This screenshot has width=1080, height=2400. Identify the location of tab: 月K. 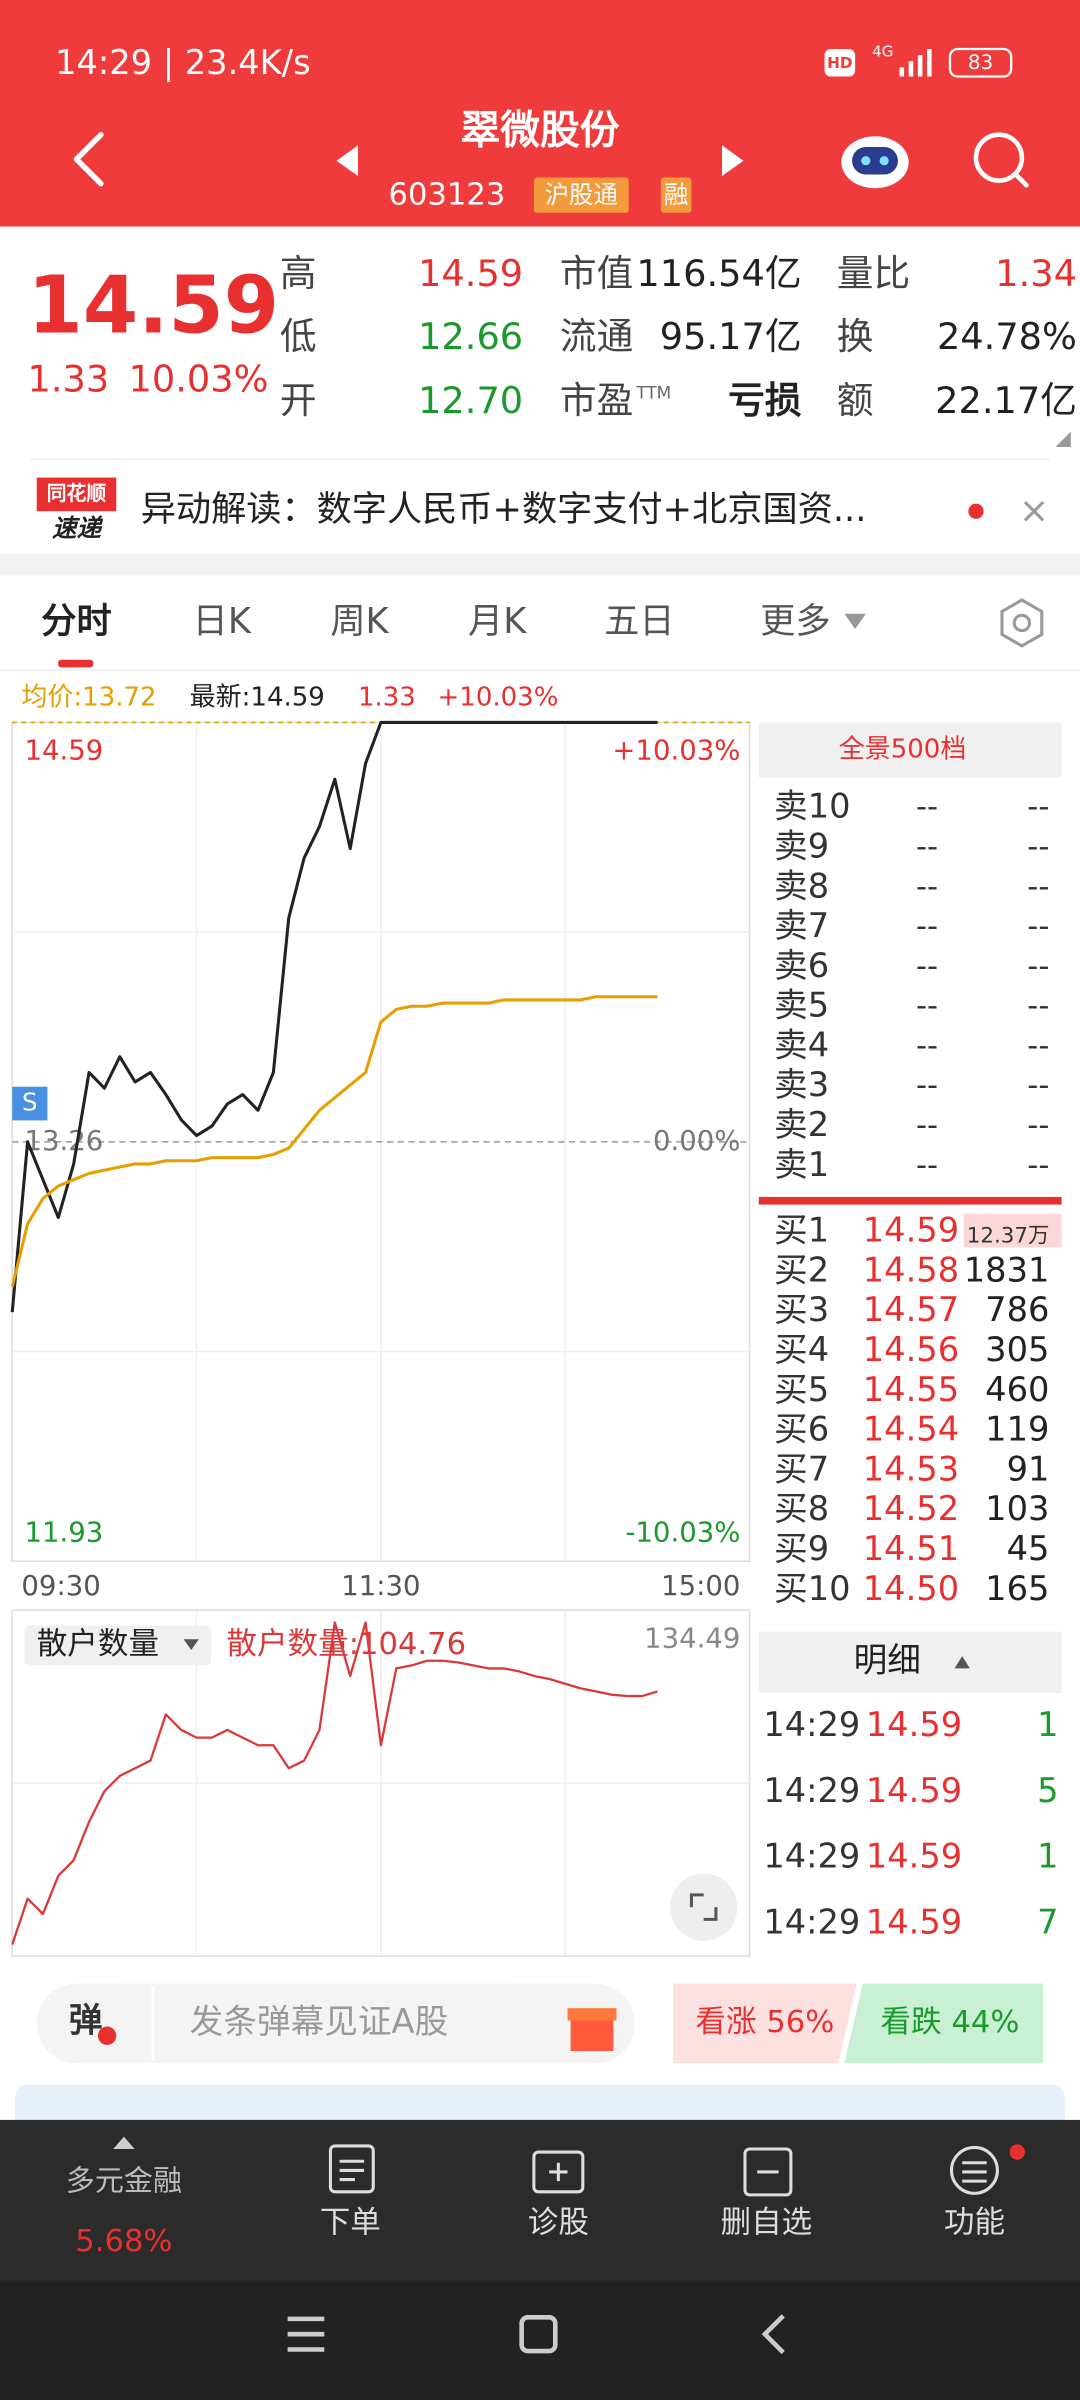
(497, 621).